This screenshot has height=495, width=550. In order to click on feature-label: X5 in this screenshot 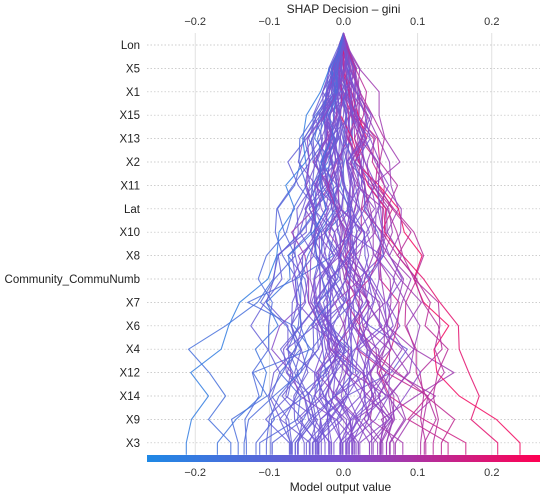, I will do `click(133, 69)`.